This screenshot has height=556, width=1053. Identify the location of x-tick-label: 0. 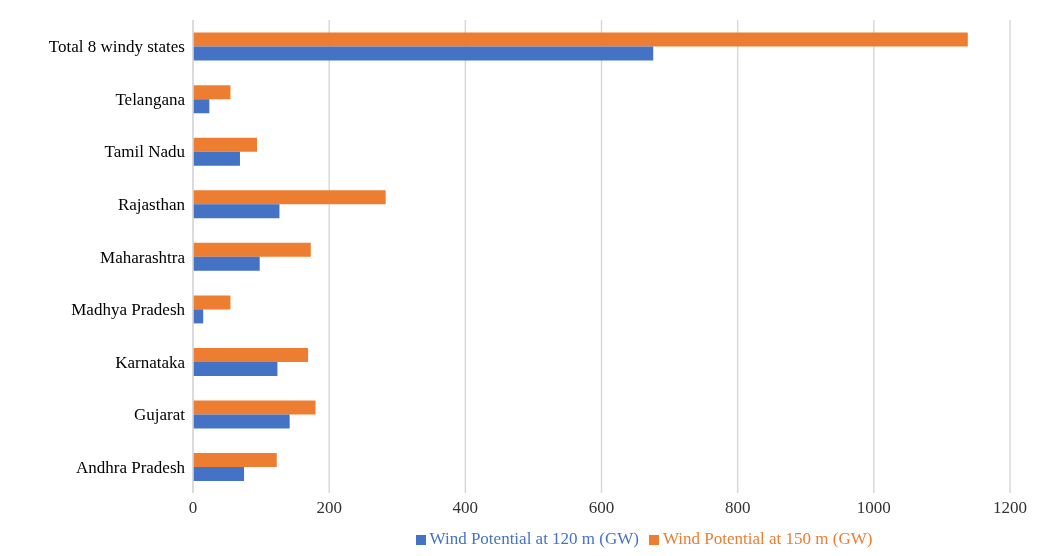
(193, 508).